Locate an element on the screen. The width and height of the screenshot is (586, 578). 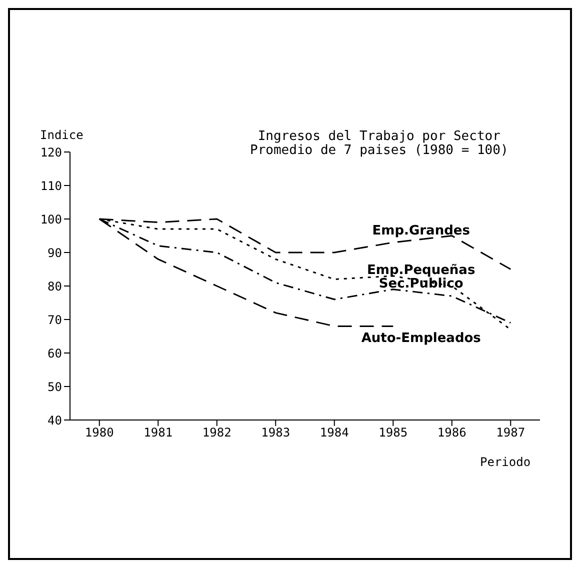
y-tick-label: 120 is located at coordinates (51, 152).